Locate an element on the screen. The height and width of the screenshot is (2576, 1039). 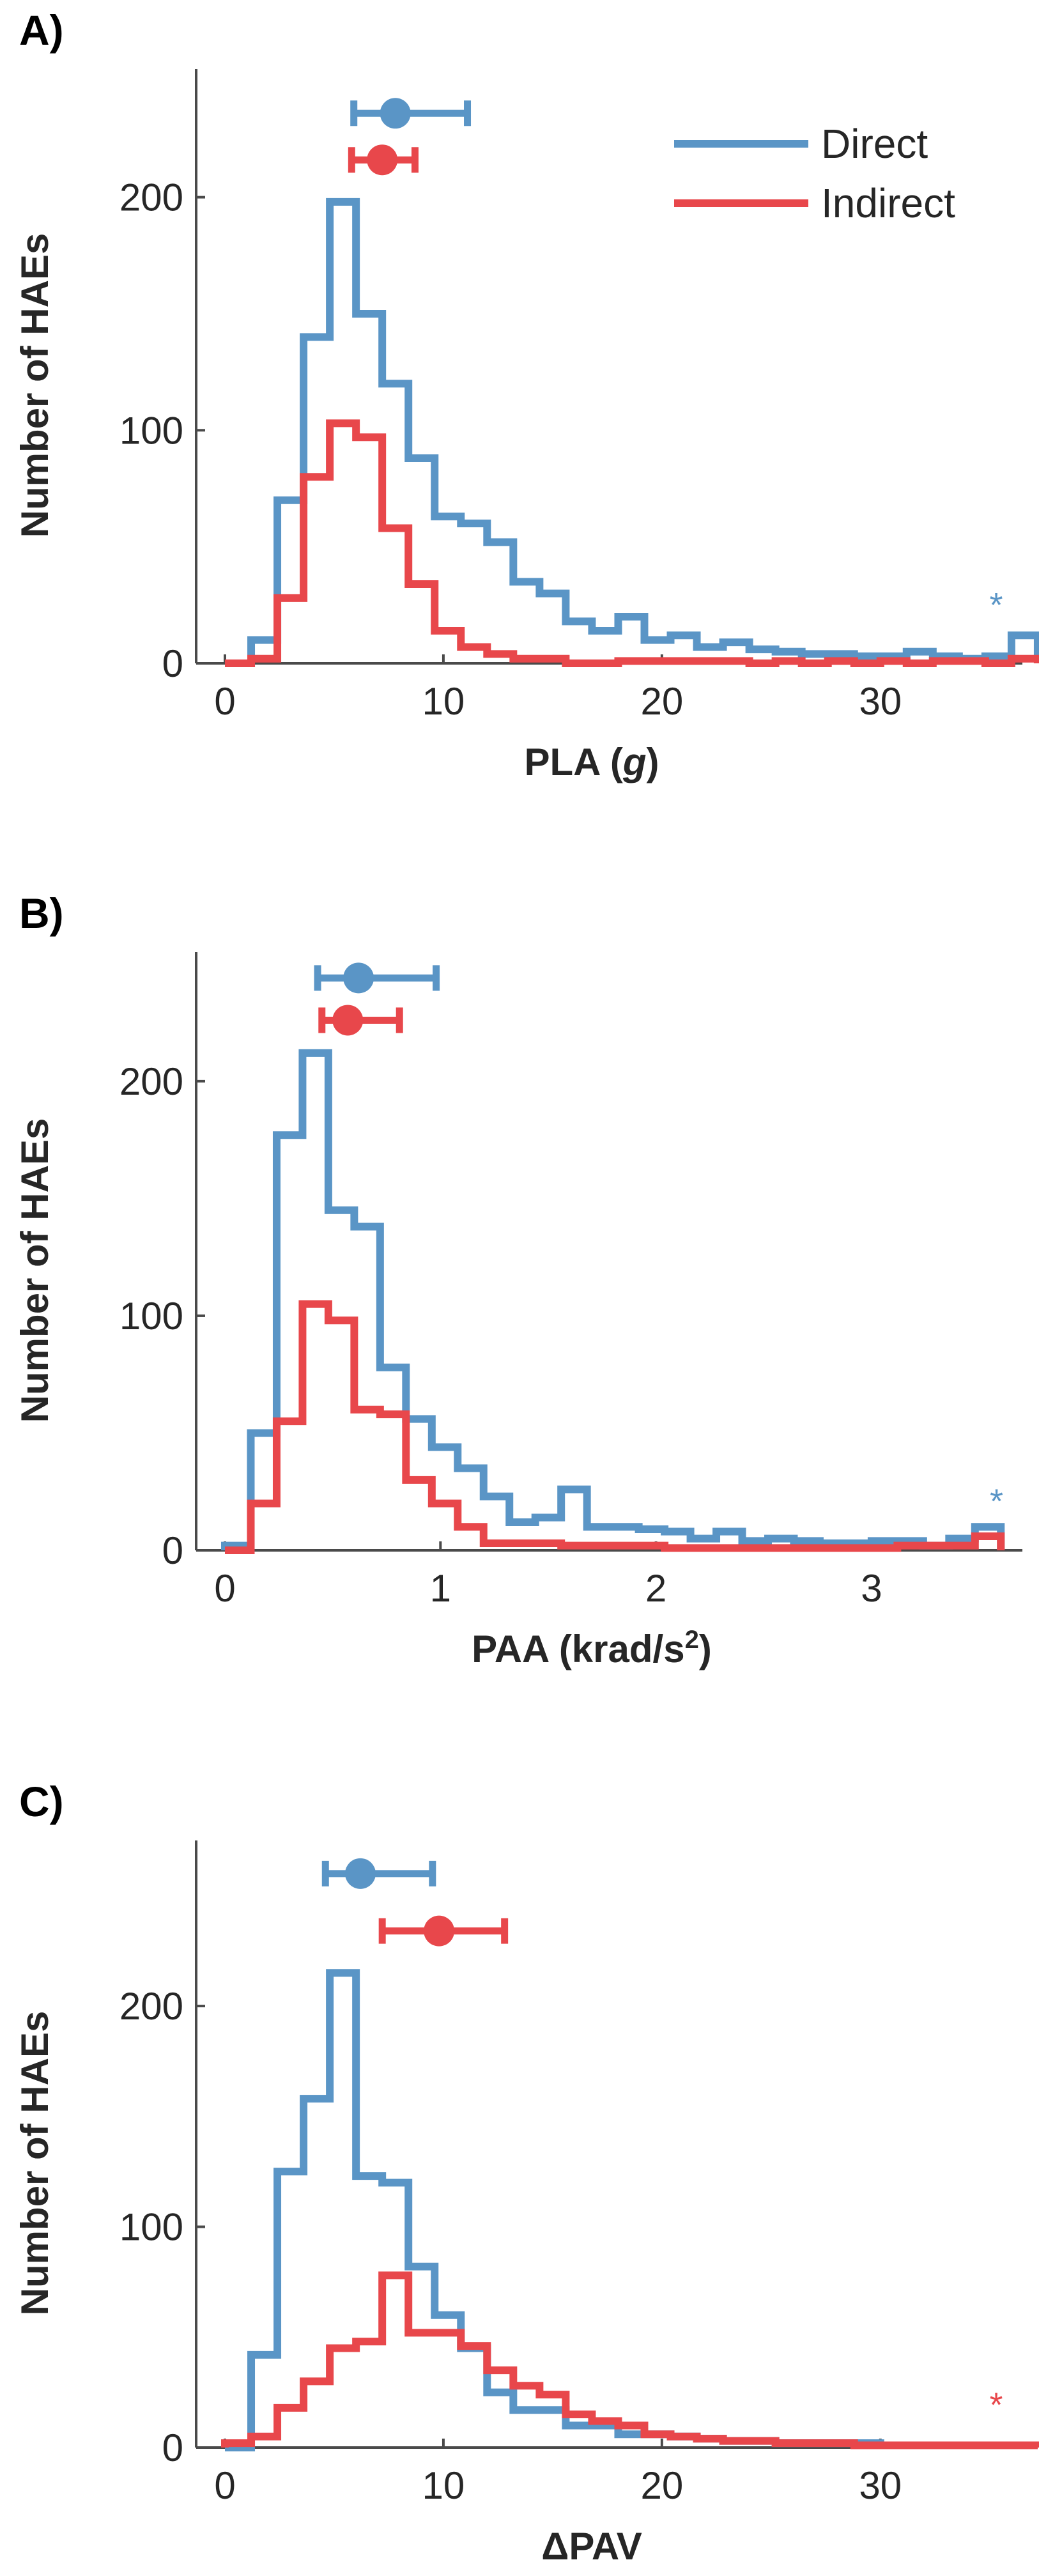
x-axis-label: PLA (g) is located at coordinates (591, 762).